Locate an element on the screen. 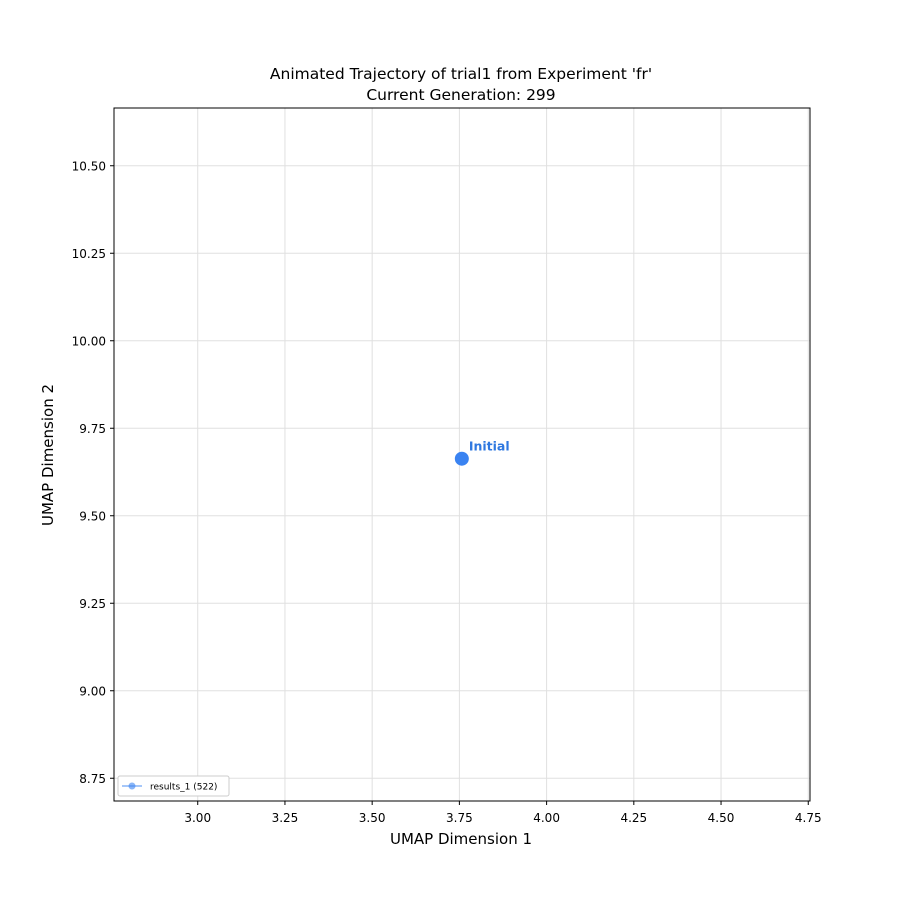 The image size is (900, 900). legend-box is located at coordinates (173, 786).